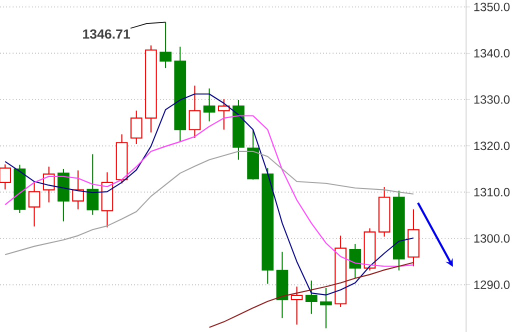 The width and height of the screenshot is (519, 332). I want to click on y-tick-label: 1300.0, so click(492, 238).